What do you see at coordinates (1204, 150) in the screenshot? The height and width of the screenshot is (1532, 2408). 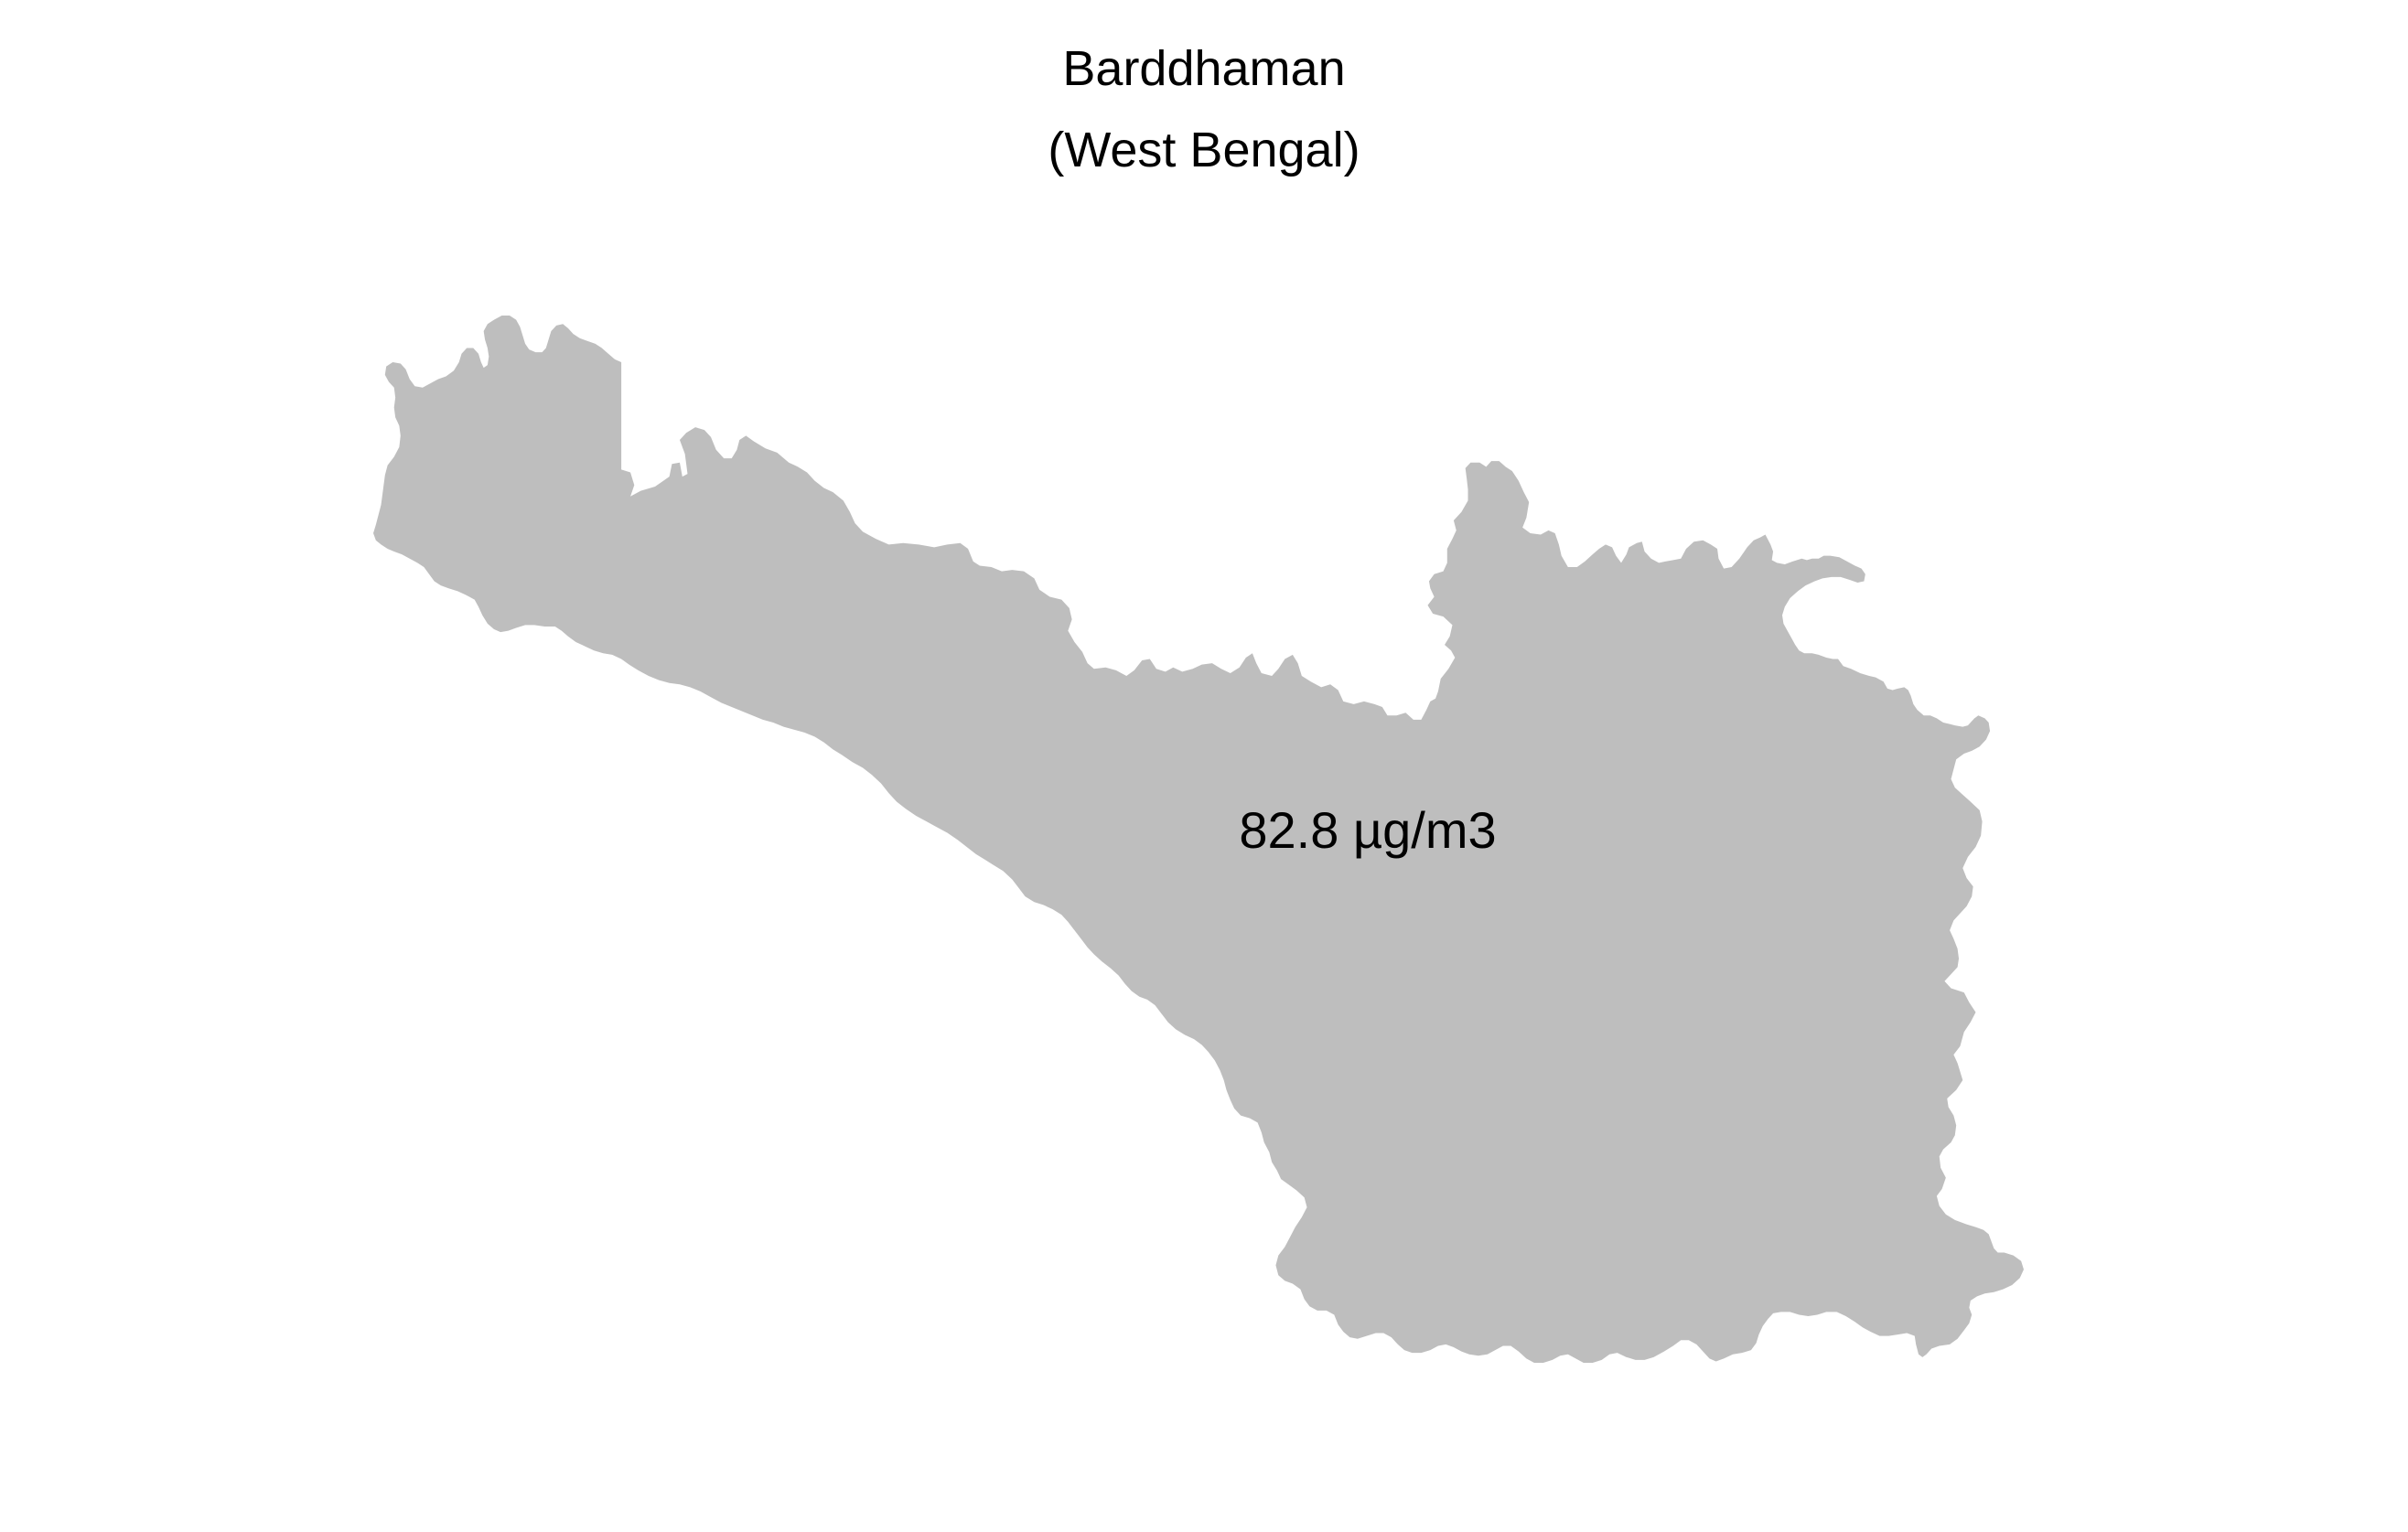 I see `map-subtitle: (West Bengal)` at bounding box center [1204, 150].